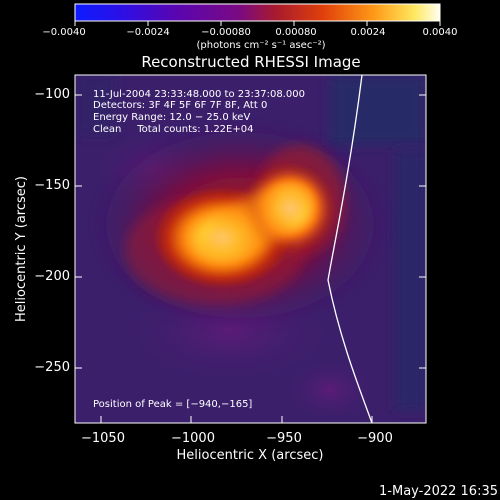  What do you see at coordinates (52, 367) in the screenshot?
I see `y-tick-label: −250` at bounding box center [52, 367].